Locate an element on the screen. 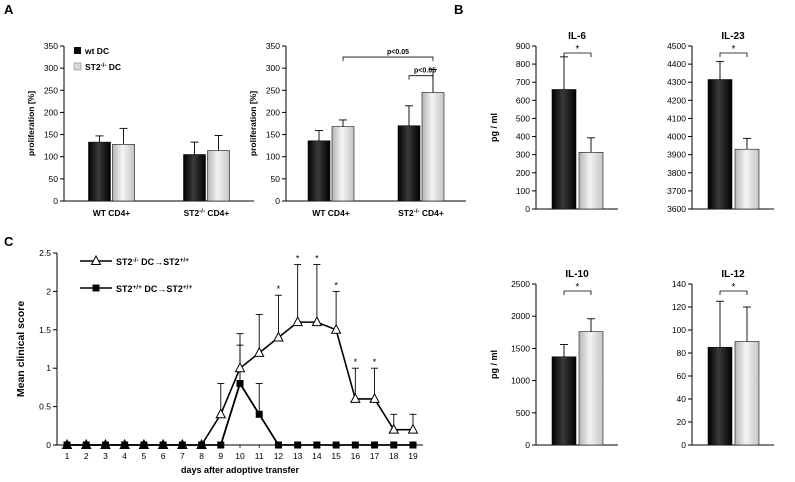  y-tick-label: 3700 is located at coordinates (676, 191).